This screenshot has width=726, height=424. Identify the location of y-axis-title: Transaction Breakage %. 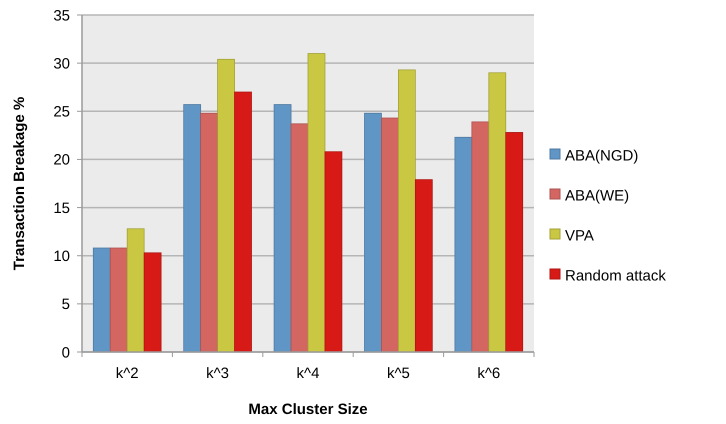
(19, 183).